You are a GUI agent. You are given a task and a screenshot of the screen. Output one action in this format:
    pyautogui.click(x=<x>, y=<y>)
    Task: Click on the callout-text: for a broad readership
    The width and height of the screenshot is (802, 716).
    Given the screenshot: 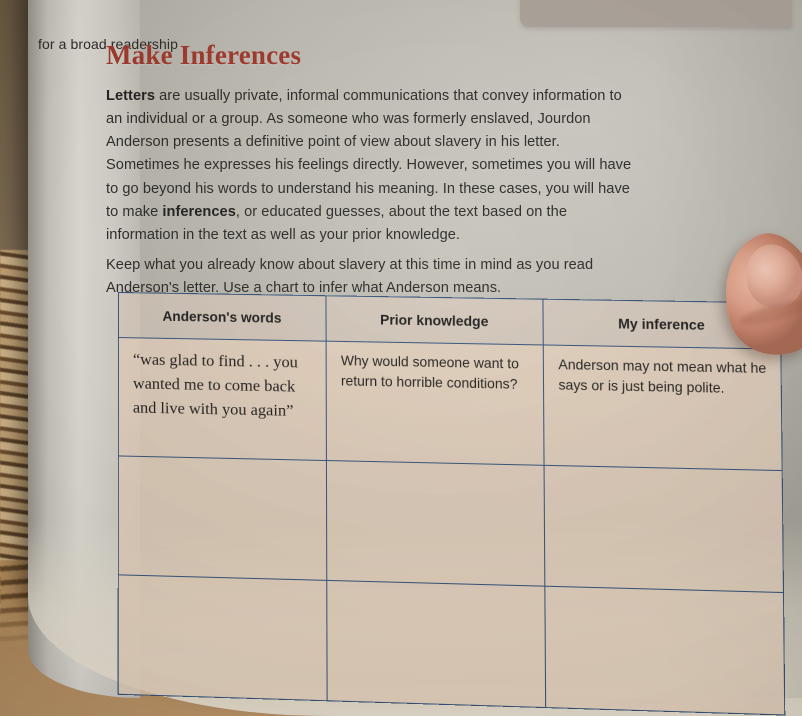 What is the action you would take?
    pyautogui.click(x=108, y=44)
    